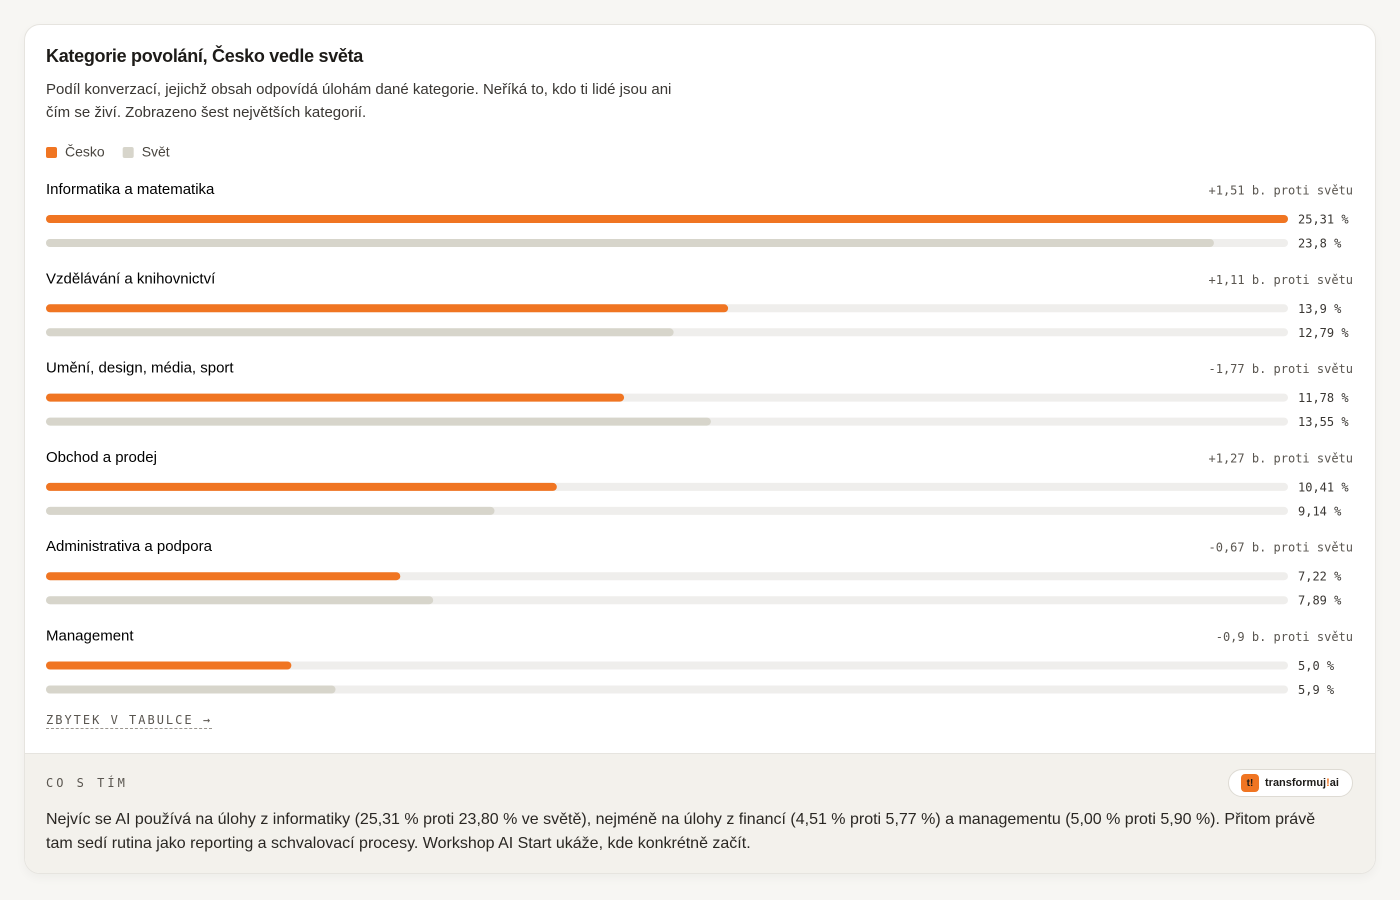 This screenshot has height=900, width=1400. I want to click on value-label: 23,8 %, so click(1320, 244).